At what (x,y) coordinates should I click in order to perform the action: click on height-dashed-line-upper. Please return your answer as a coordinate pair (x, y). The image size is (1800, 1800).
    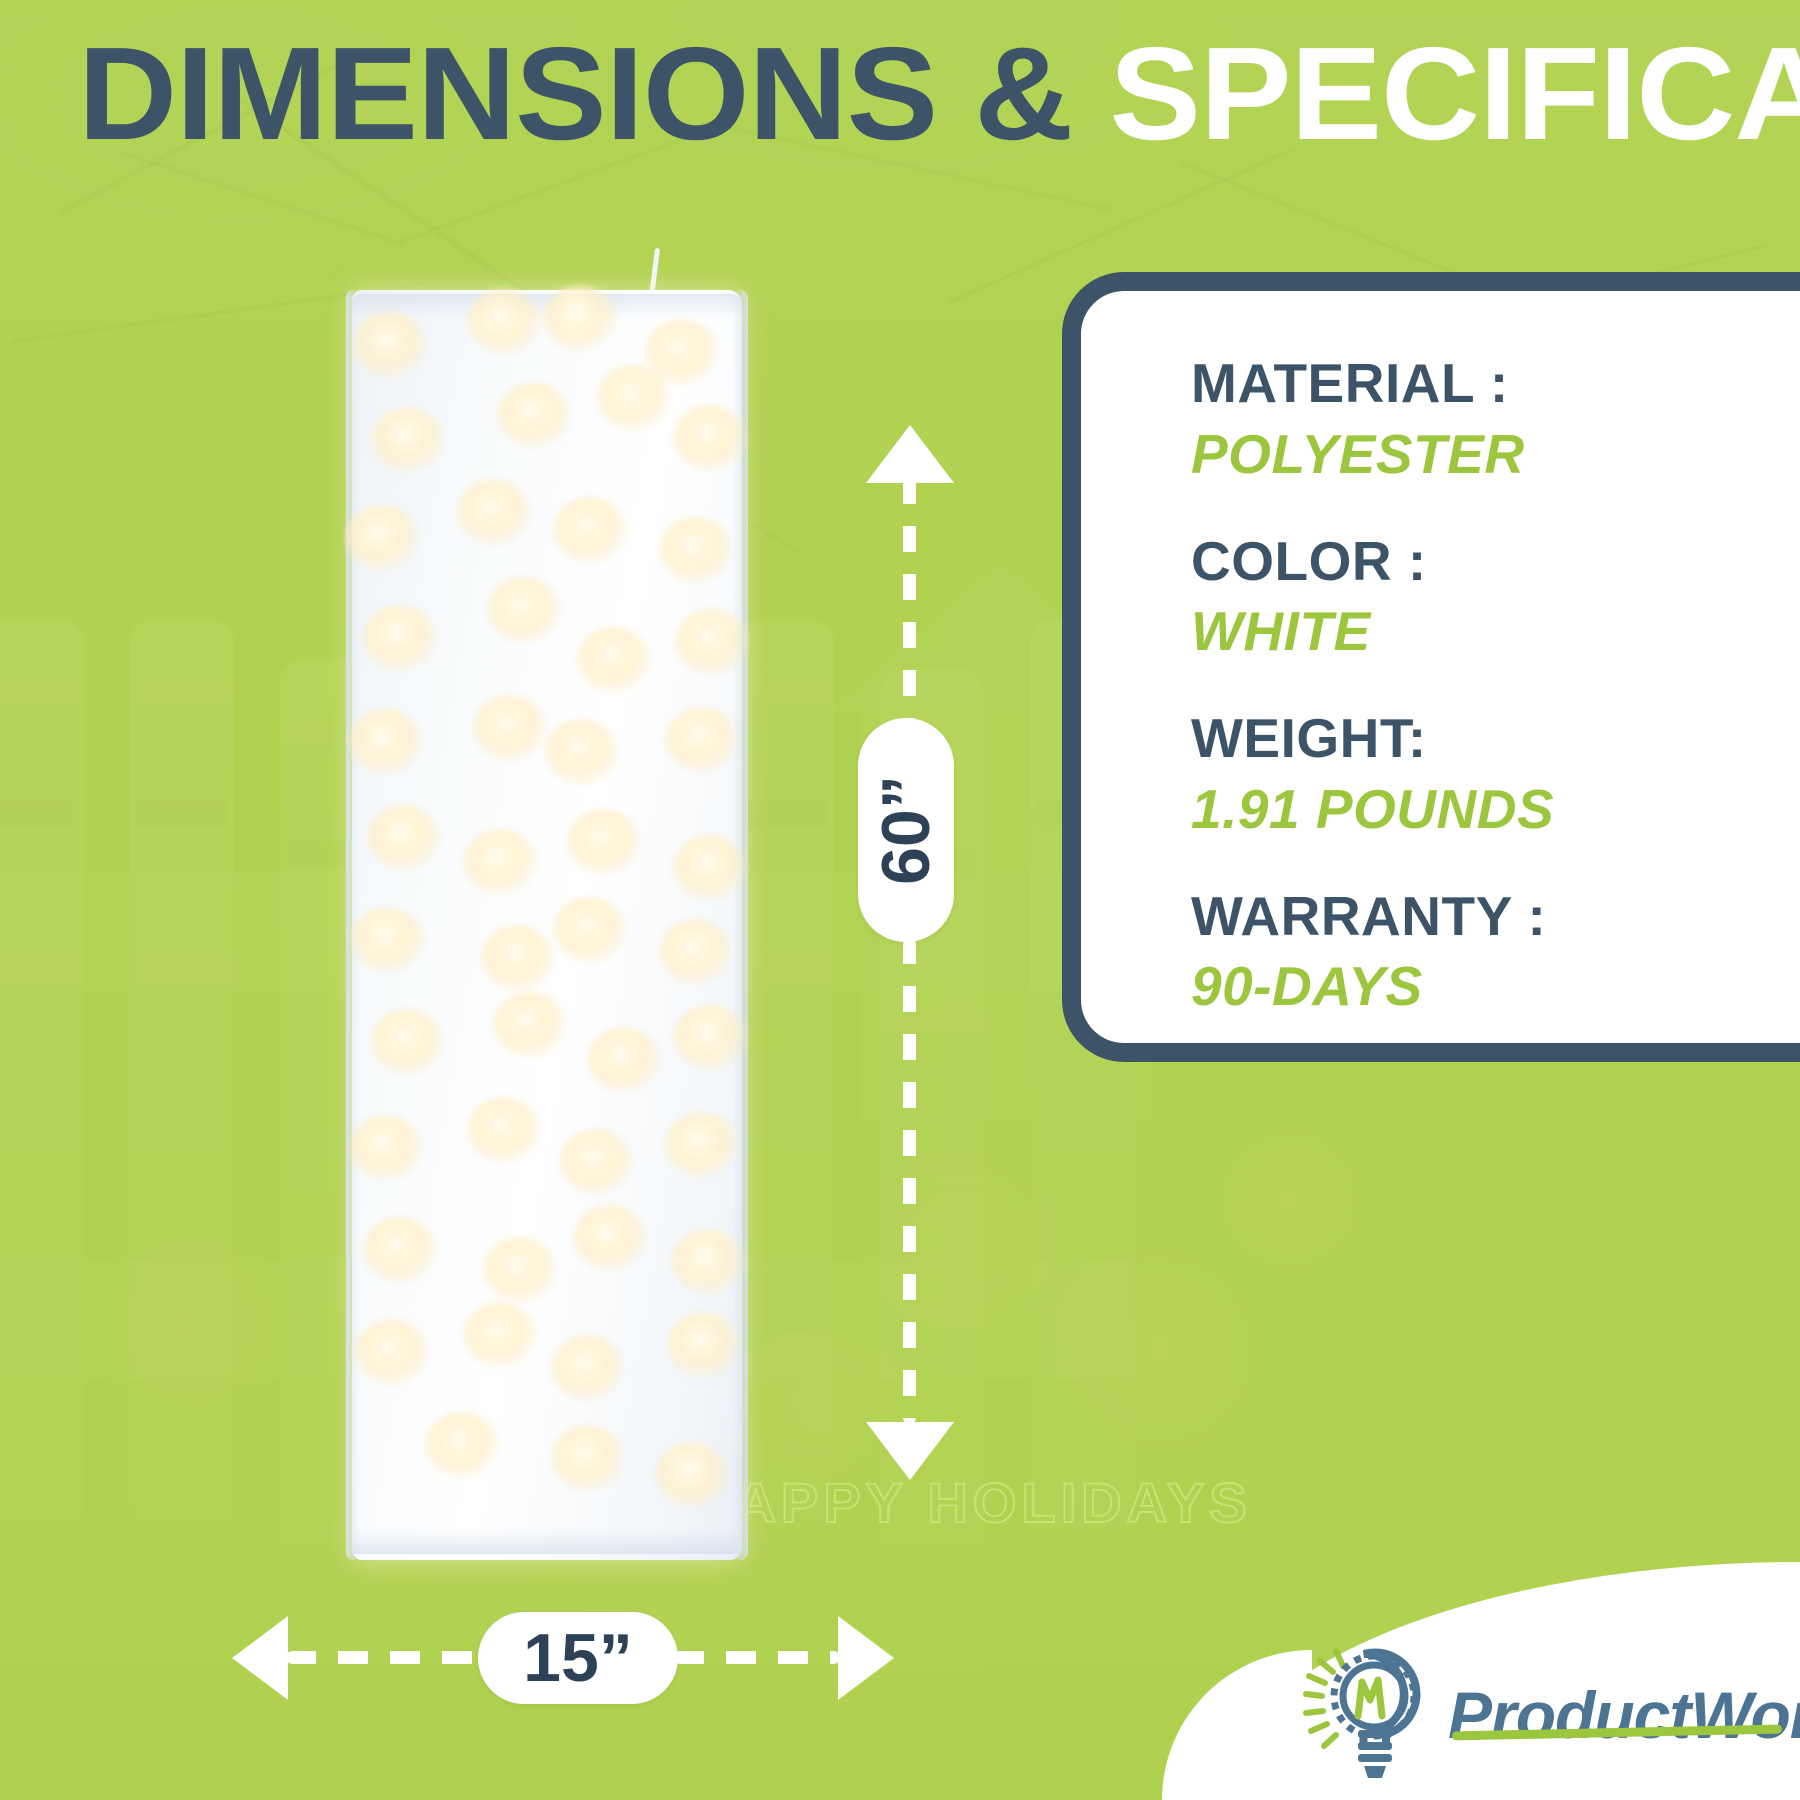
    Looking at the image, I should click on (909, 600).